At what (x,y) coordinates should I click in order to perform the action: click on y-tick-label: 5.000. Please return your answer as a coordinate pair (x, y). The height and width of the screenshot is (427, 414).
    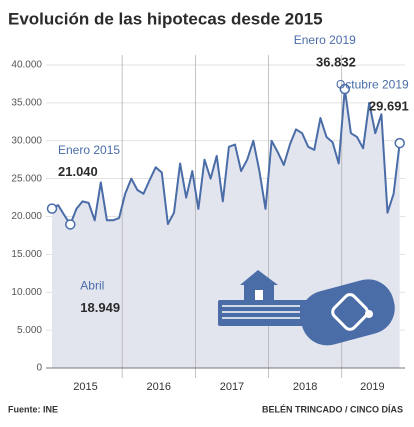
    Looking at the image, I should click on (29, 330).